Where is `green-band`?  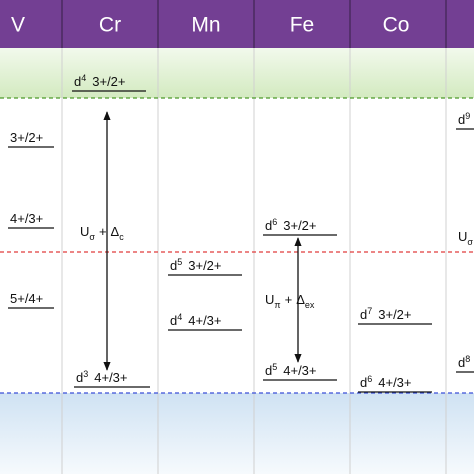
green-band is located at coordinates (237, 73).